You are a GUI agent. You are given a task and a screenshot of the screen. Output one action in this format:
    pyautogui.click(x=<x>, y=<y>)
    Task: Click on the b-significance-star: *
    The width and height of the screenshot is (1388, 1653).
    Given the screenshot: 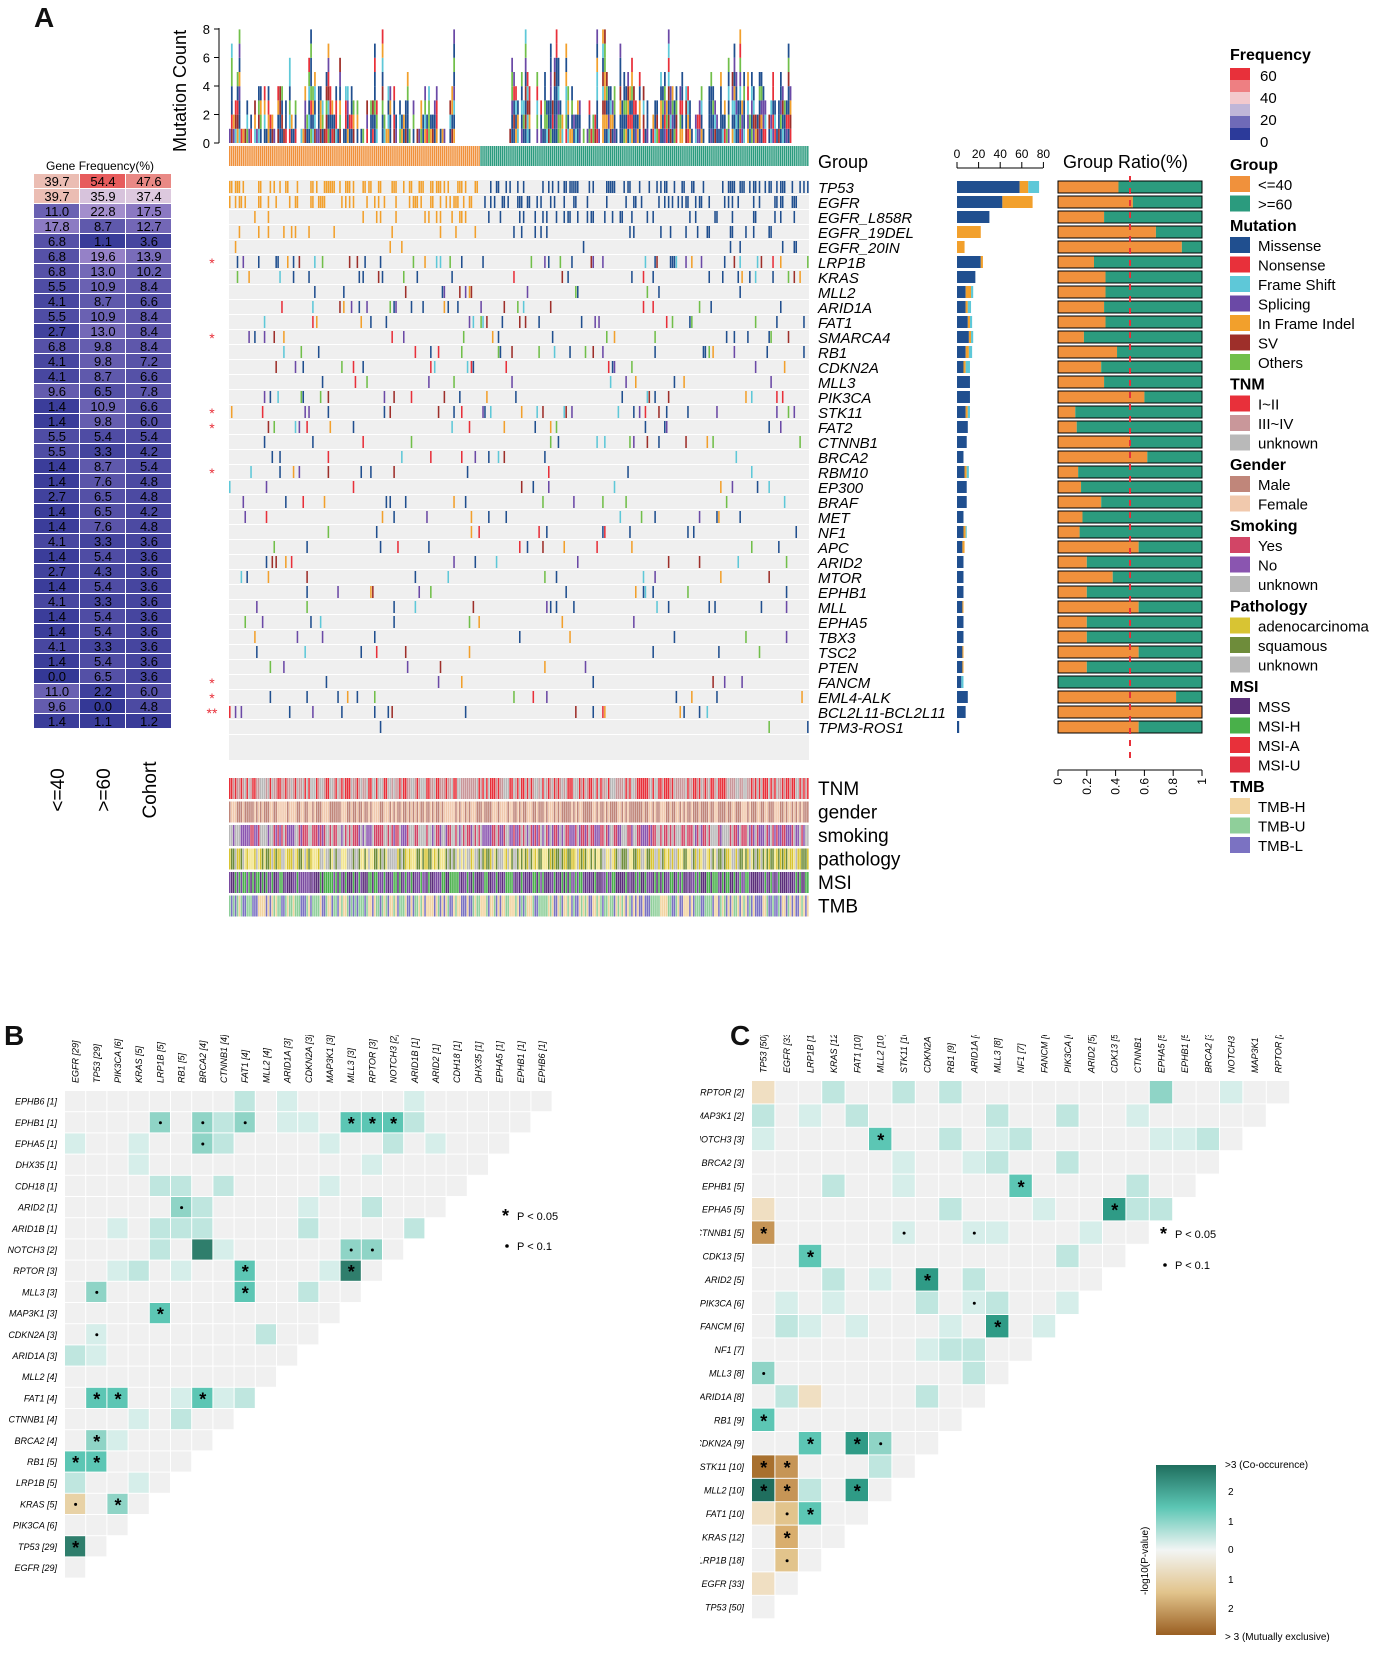 What is the action you would take?
    pyautogui.click(x=96, y=1442)
    